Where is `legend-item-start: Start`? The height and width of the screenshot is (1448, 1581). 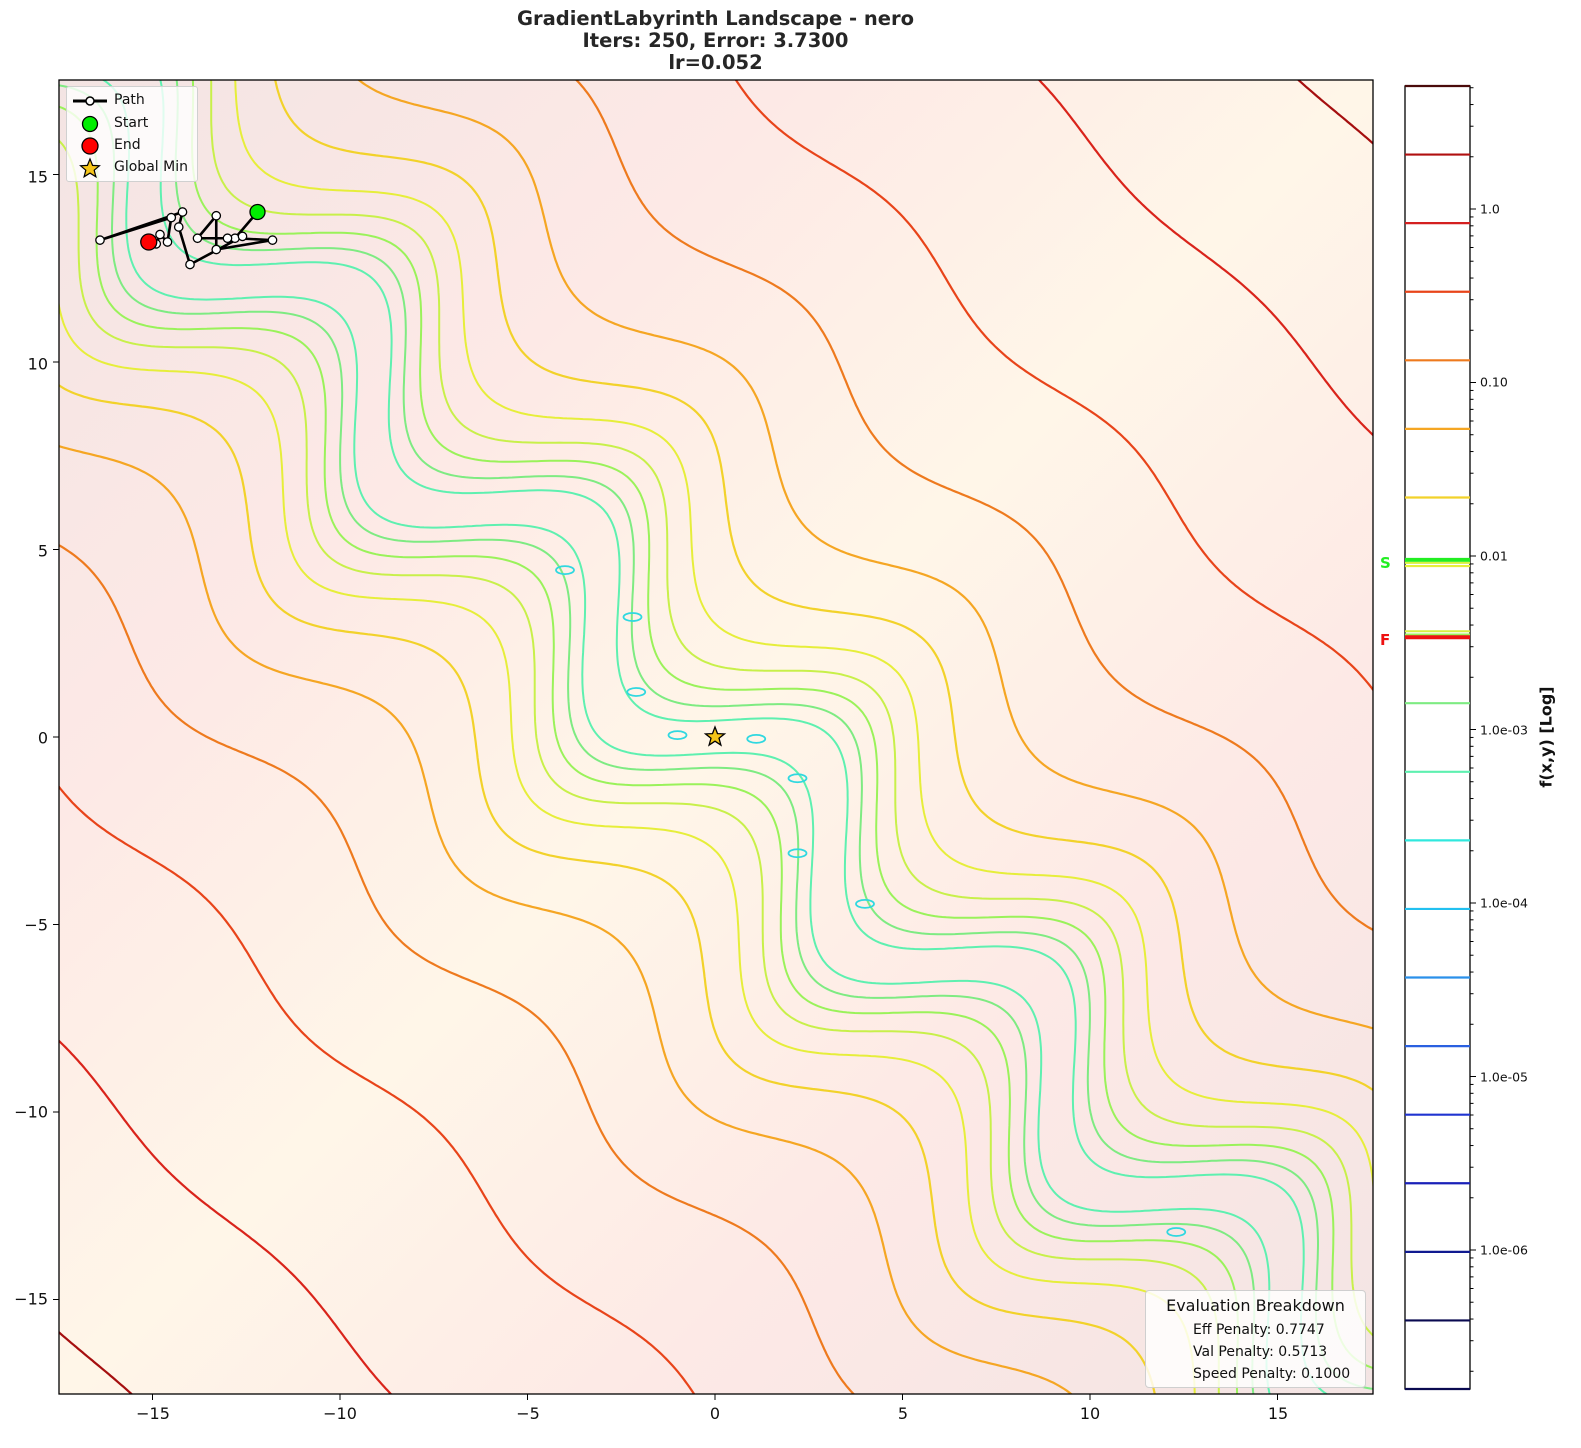
legend-item-start: Start is located at coordinates (132, 123).